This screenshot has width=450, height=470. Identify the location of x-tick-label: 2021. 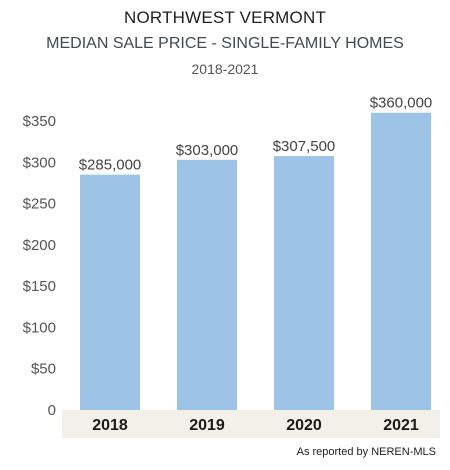
(401, 425).